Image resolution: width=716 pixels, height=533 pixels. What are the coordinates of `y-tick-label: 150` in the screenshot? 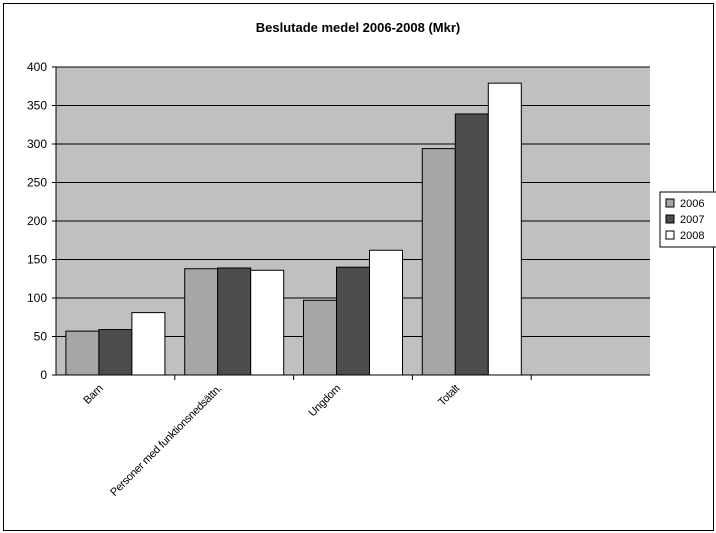 It's located at (37, 260).